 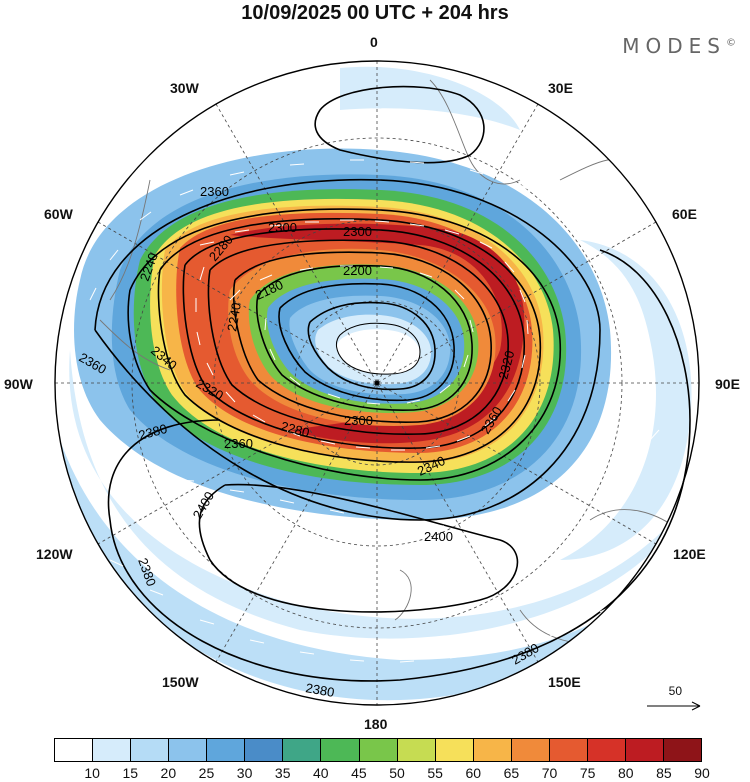 I want to click on colorbar, so click(x=378, y=750).